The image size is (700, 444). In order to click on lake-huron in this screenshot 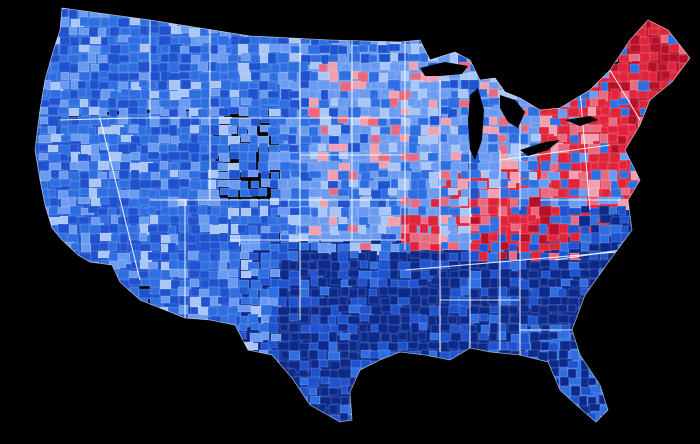, I will do `click(512, 111)`.